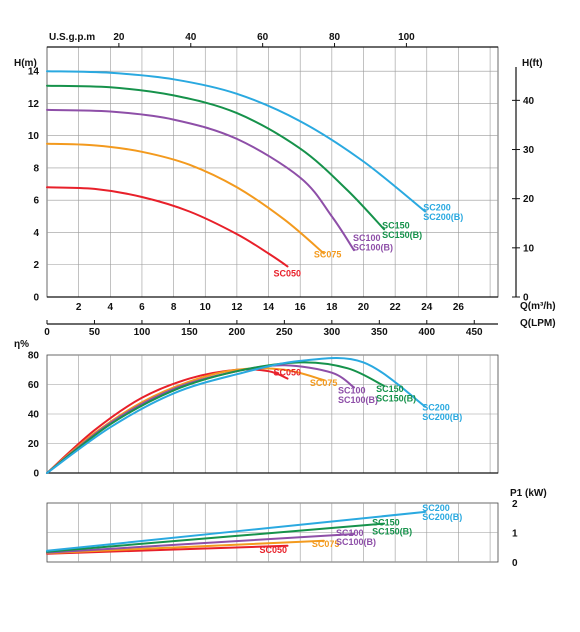 This screenshot has width=580, height=632. Describe the element at coordinates (72, 37) in the screenshot. I see `top-axis-label: U.S.g.p.m` at that location.